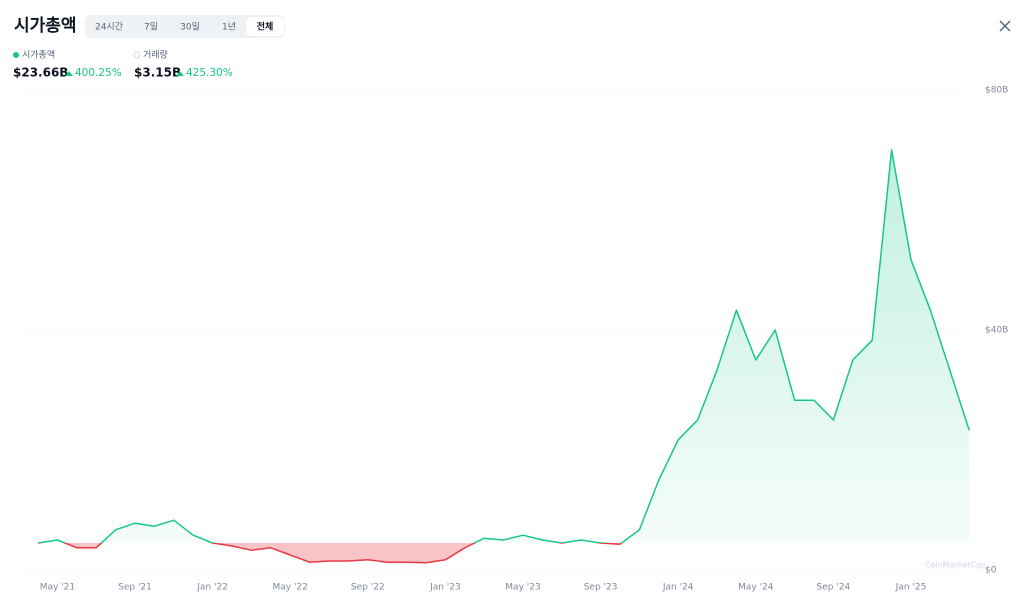  Describe the element at coordinates (911, 588) in the screenshot. I see `x-tick-label: Jan '25` at that location.